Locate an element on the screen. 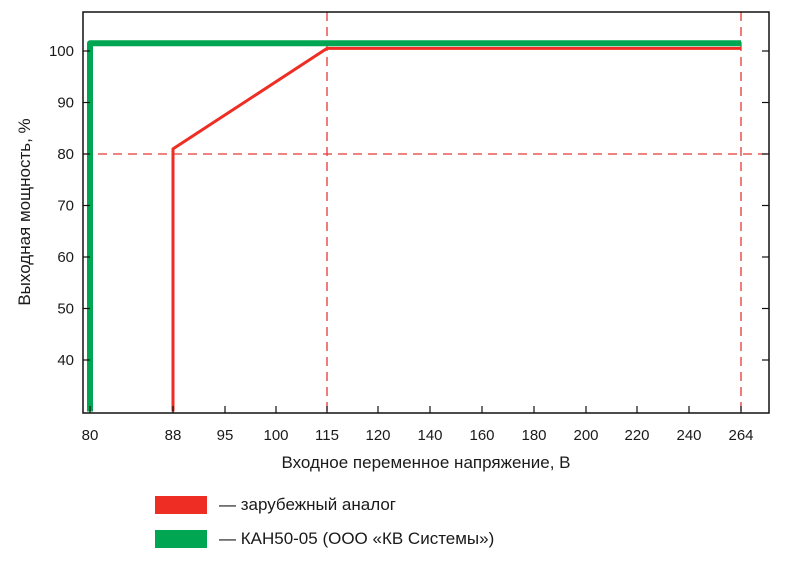 This screenshot has width=800, height=568. legend-label: — зарубежный аналог is located at coordinates (307, 504).